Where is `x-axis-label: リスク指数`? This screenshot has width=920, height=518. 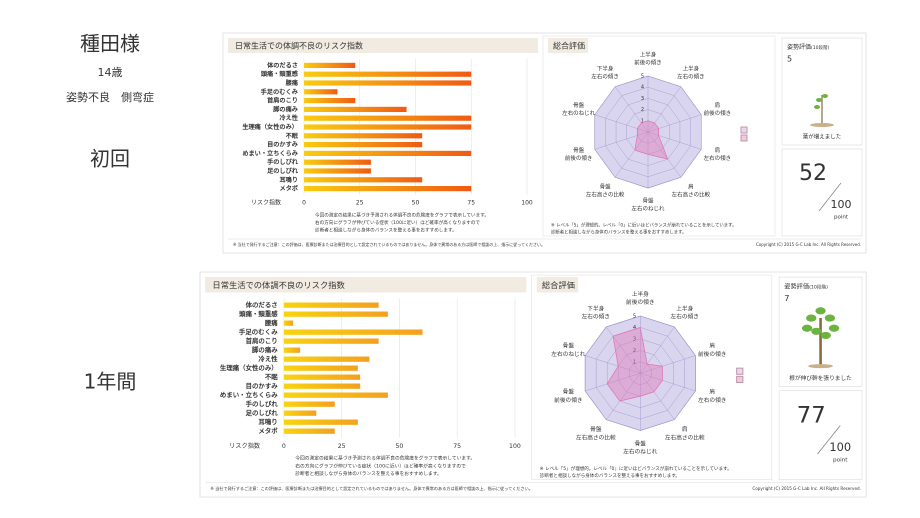 x-axis-label: リスク指数 is located at coordinates (244, 446).